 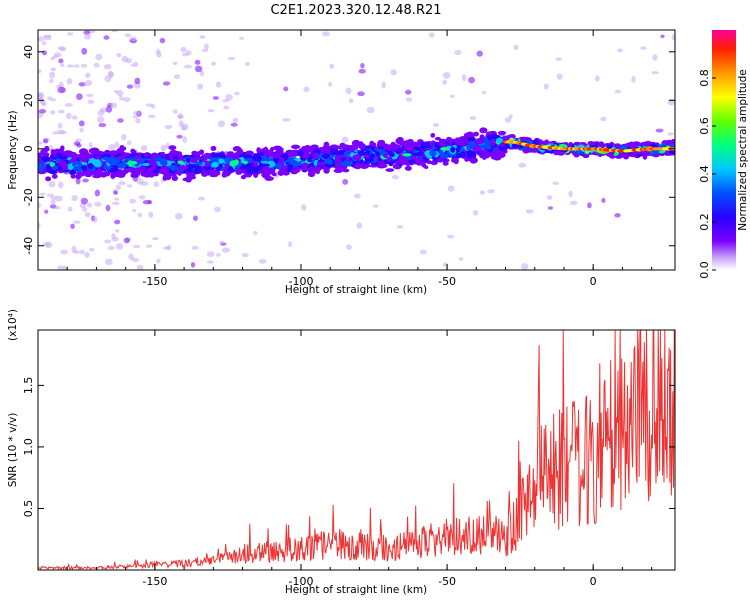 What do you see at coordinates (704, 174) in the screenshot?
I see `colorbar-tick-label: 0.4` at bounding box center [704, 174].